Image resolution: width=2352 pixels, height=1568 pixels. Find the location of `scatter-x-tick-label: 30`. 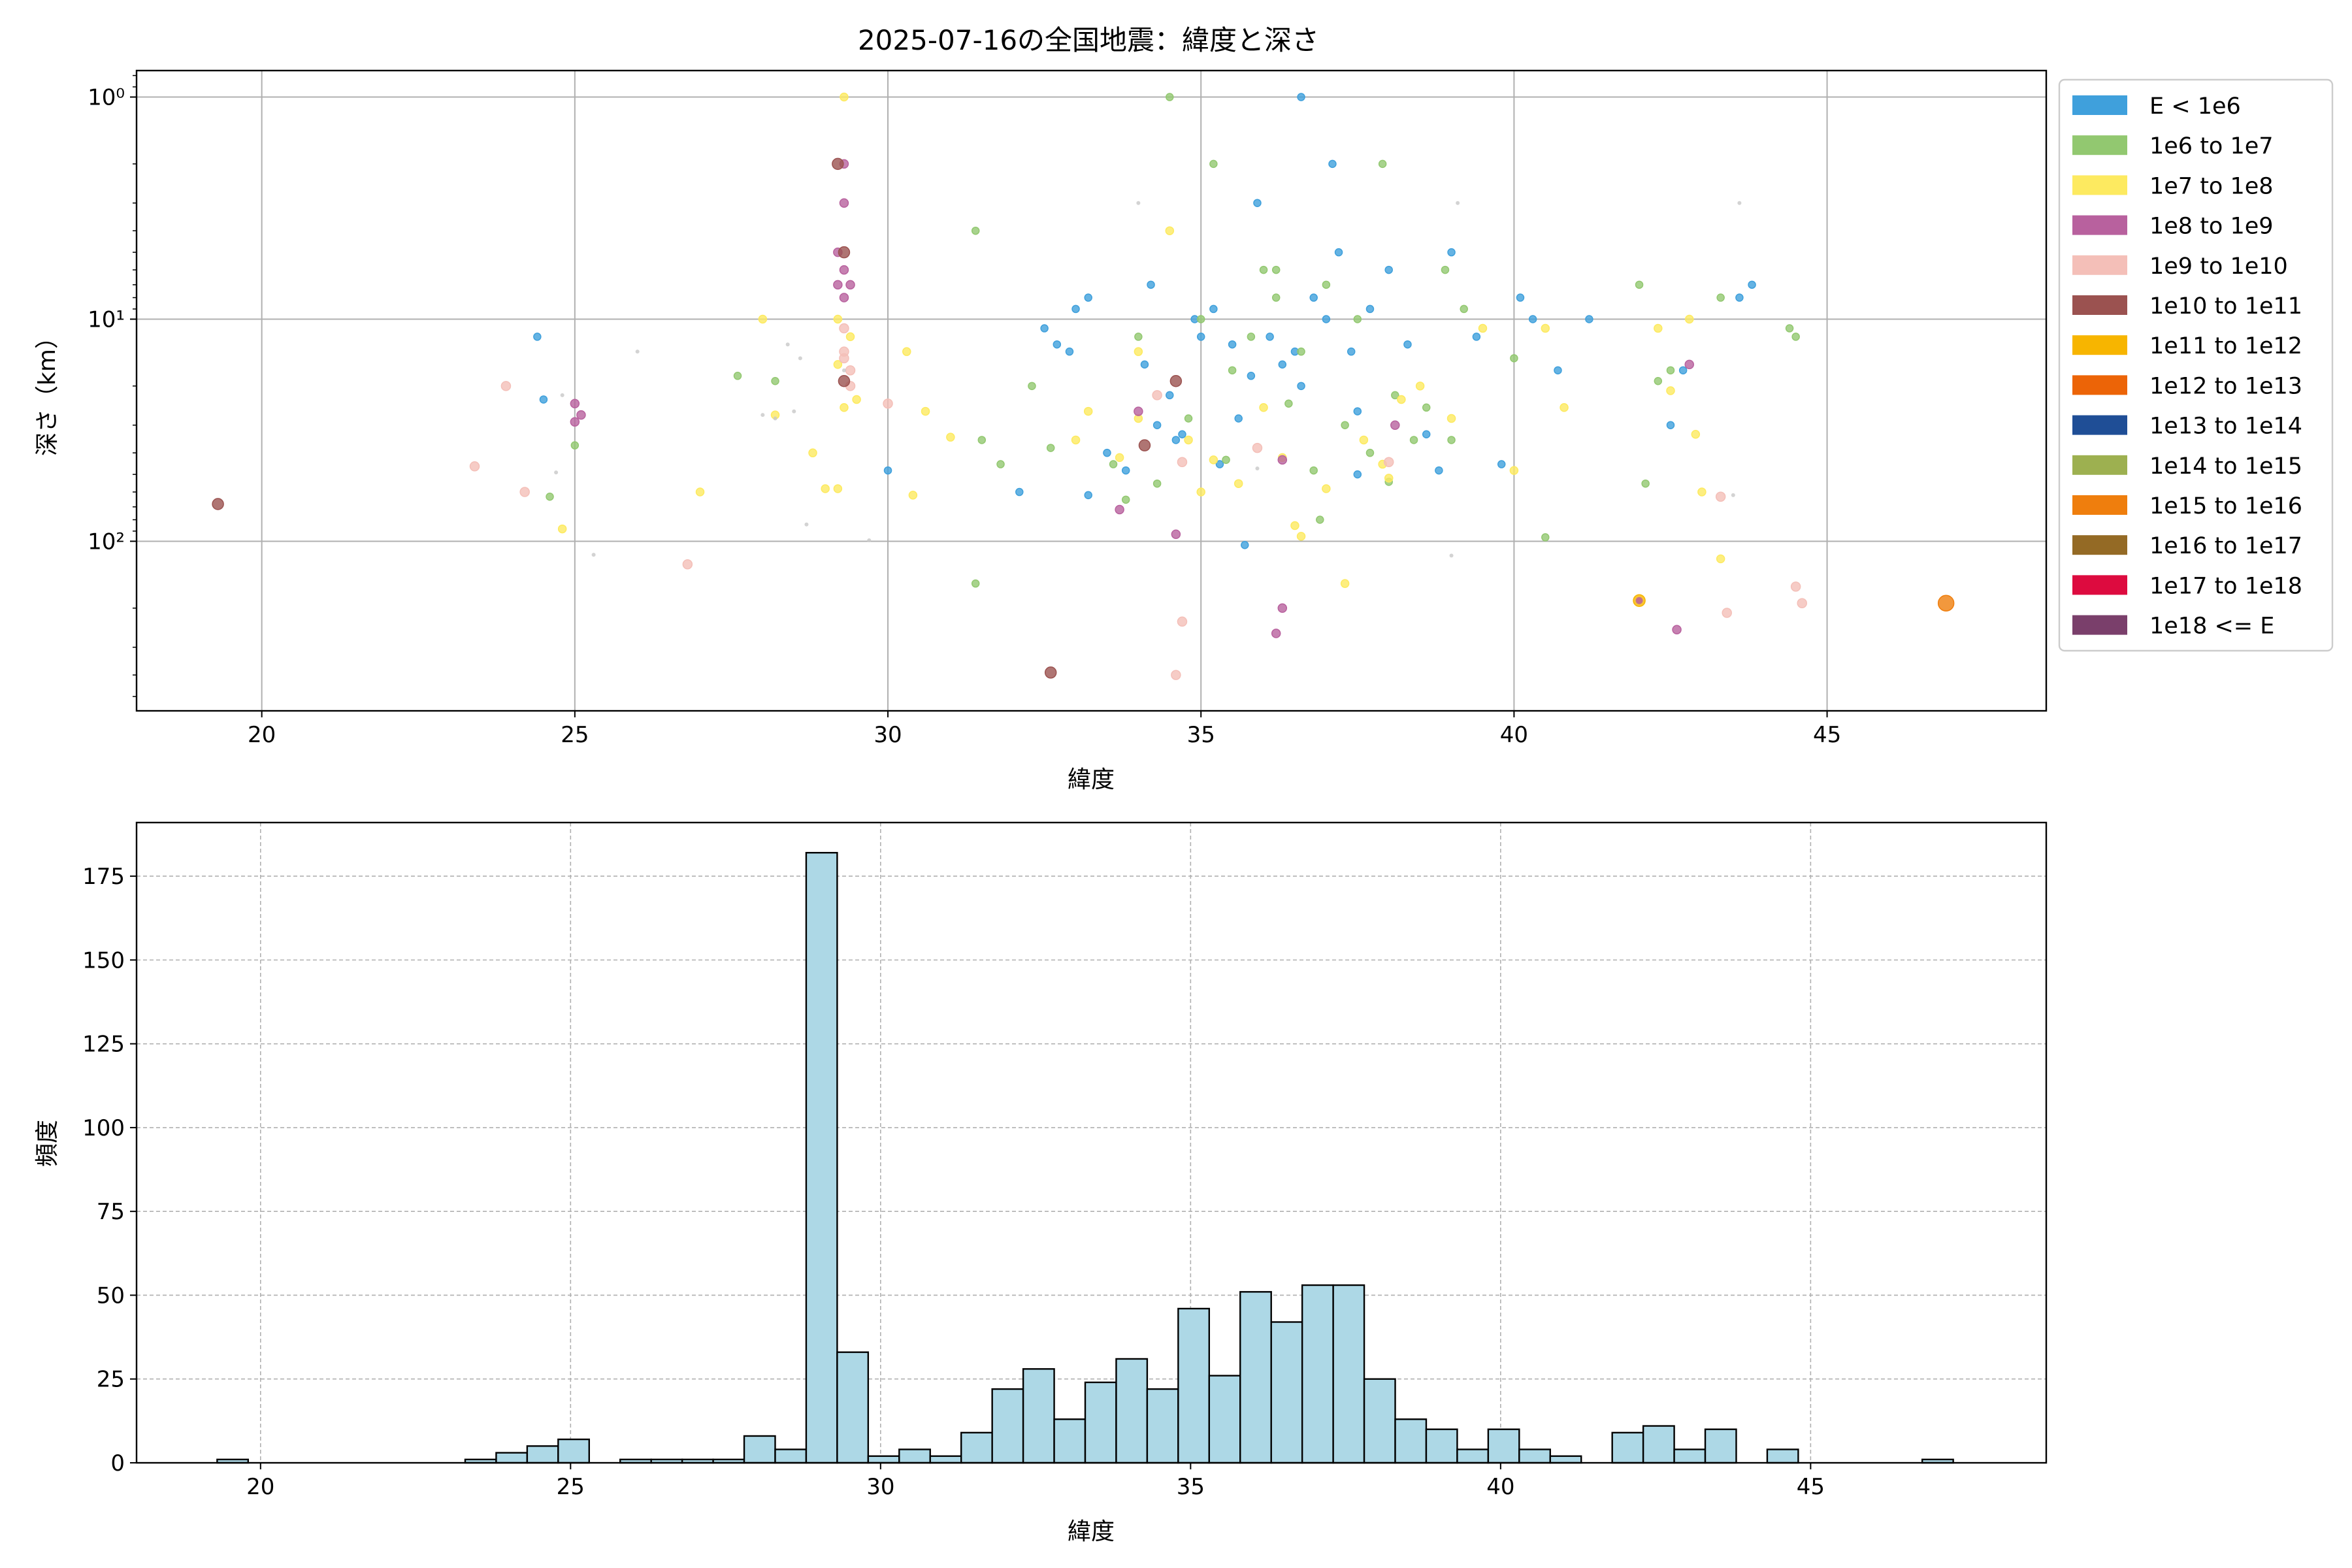

scatter-x-tick-label: 30 is located at coordinates (888, 735).